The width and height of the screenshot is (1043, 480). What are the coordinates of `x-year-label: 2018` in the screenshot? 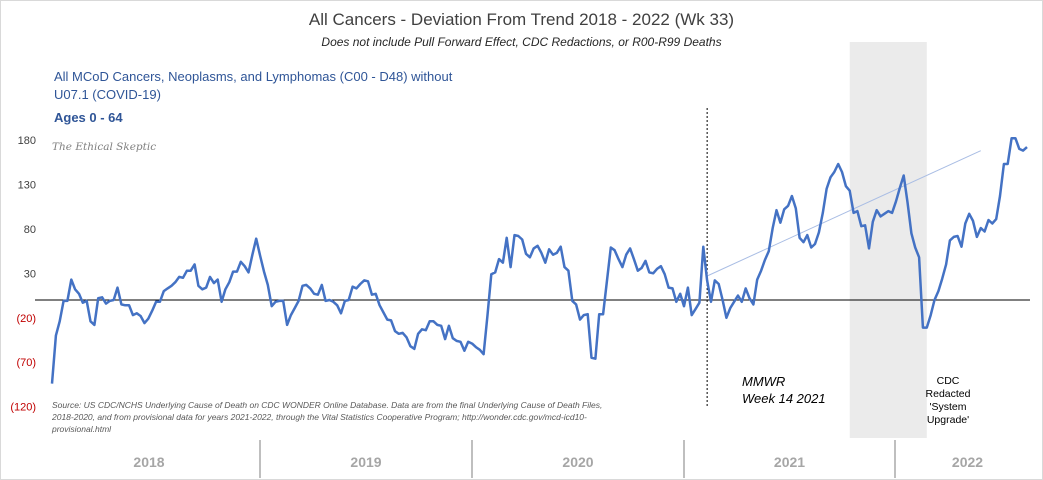 It's located at (148, 462).